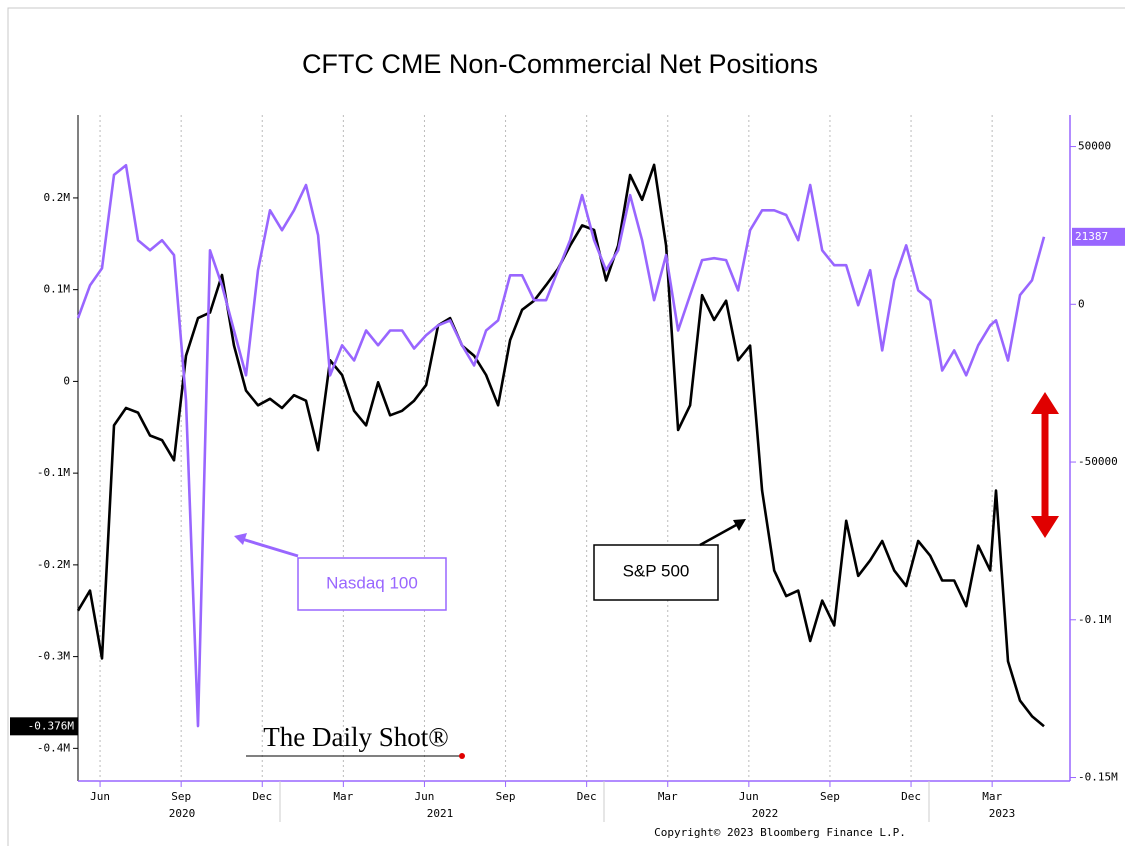  What do you see at coordinates (53, 656) in the screenshot?
I see `y-tick-label: -0.3M` at bounding box center [53, 656].